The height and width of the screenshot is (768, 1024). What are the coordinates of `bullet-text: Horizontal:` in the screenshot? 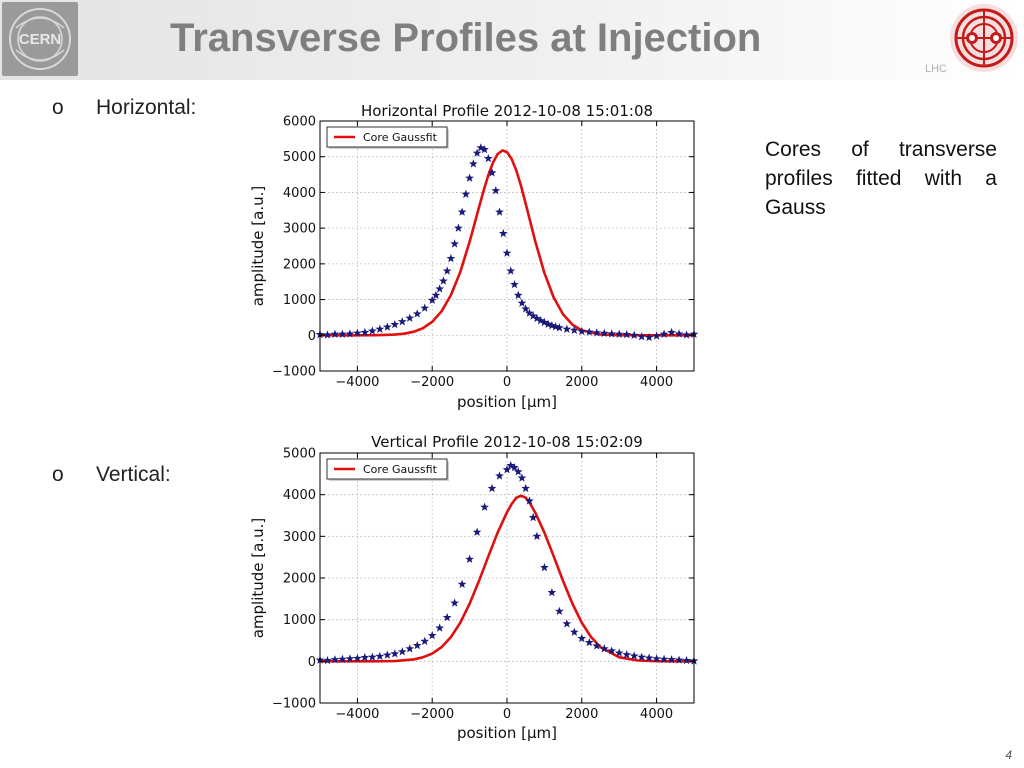 It's located at (146, 107).